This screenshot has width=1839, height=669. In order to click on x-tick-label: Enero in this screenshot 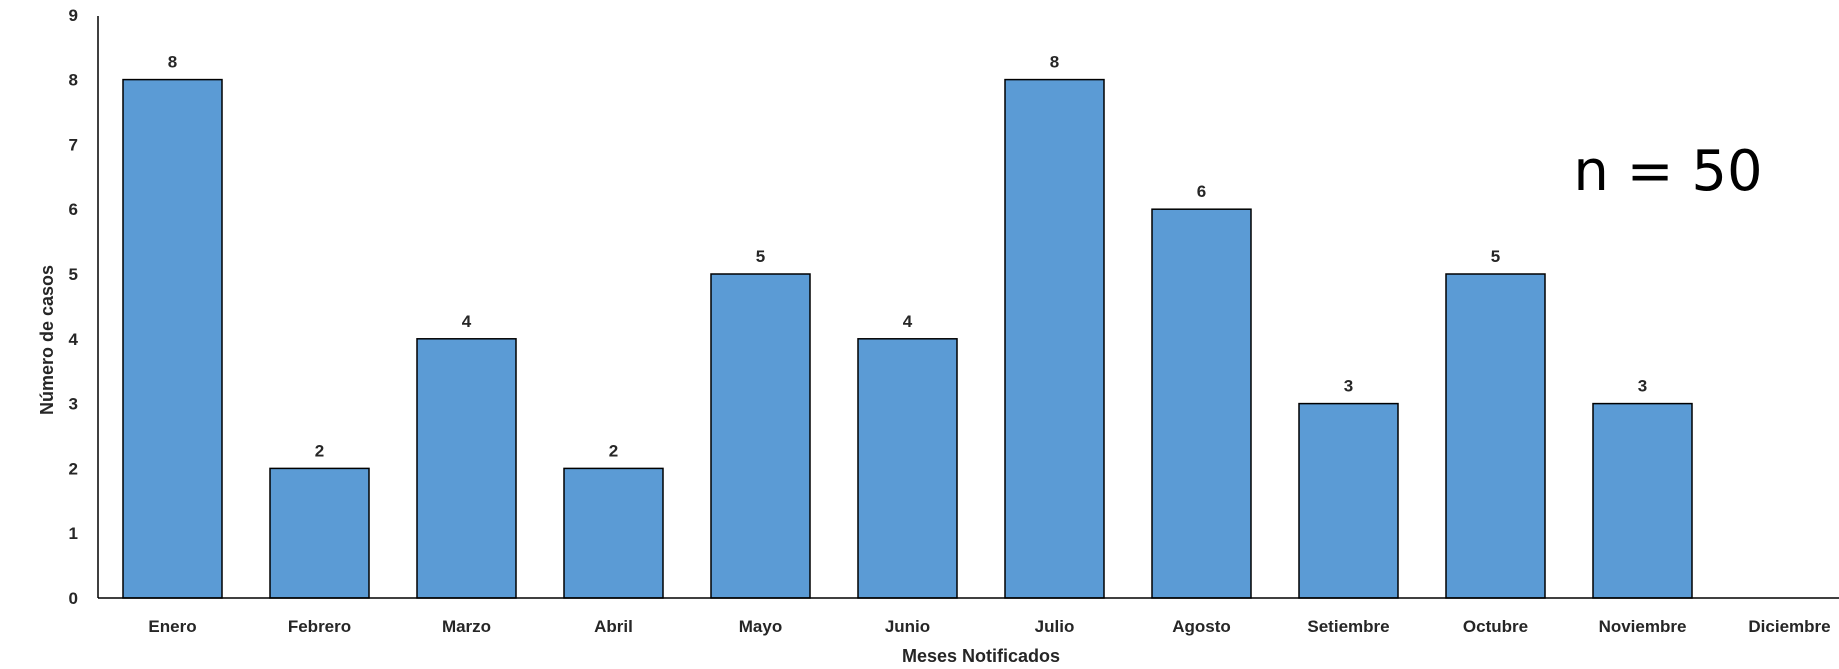, I will do `click(172, 626)`.